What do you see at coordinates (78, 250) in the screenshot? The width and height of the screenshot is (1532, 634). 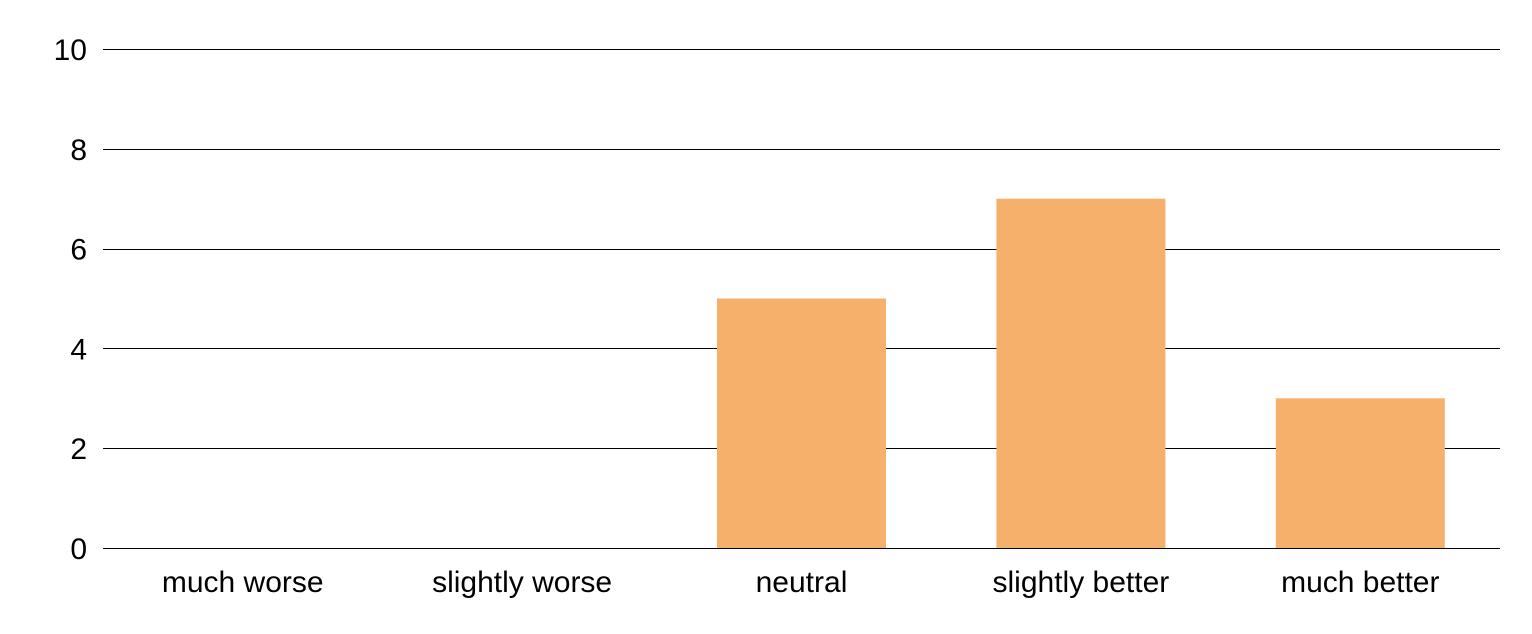 I see `y-tick-label: 6` at bounding box center [78, 250].